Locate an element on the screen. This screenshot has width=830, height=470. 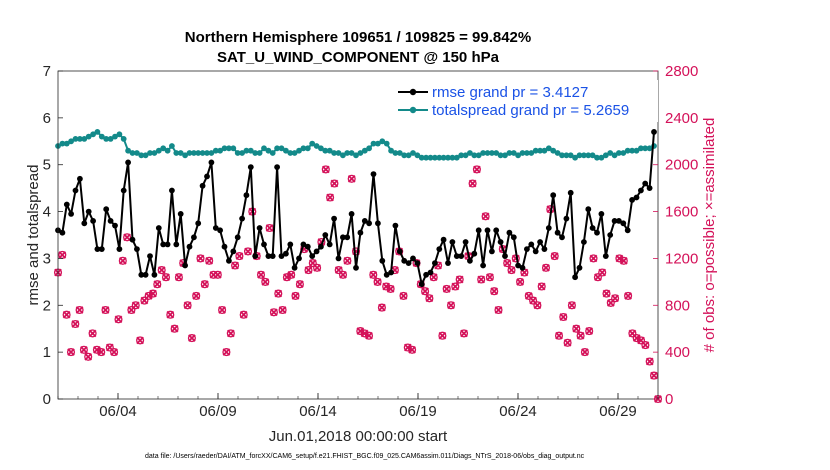
right-y-tick-label: 2800 is located at coordinates (681, 71).